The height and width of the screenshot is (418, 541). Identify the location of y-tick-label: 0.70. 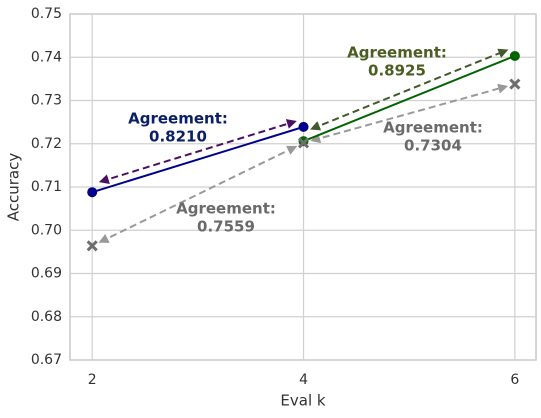
(46, 230).